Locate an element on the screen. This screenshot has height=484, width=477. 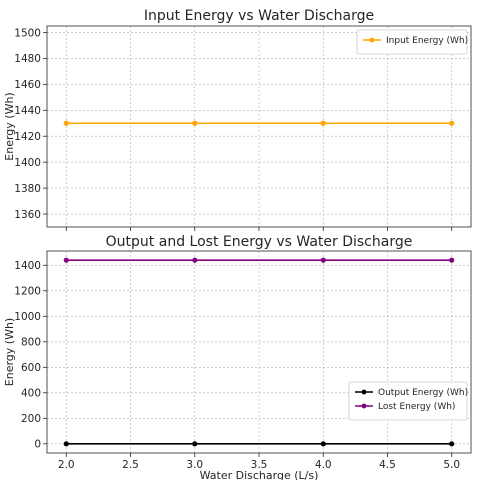
y-tick-label: 1480 is located at coordinates (27, 59).